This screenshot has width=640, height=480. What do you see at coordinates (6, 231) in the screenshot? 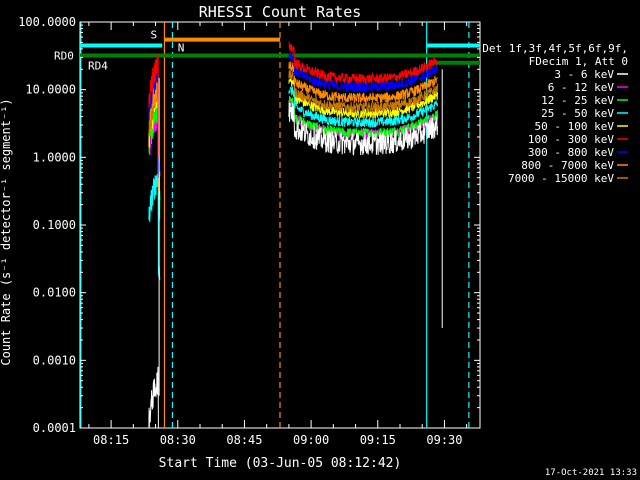
I see `y-axis-label: Count Rate (s⁻¹ detector⁻¹ segment⁻¹)` at bounding box center [6, 231].